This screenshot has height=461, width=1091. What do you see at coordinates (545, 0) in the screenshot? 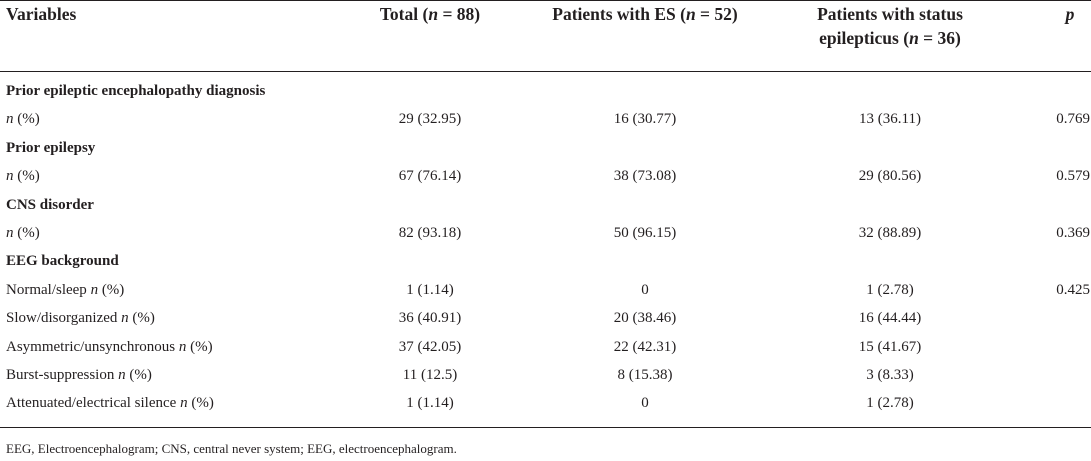
I see `table-top-rule` at bounding box center [545, 0].